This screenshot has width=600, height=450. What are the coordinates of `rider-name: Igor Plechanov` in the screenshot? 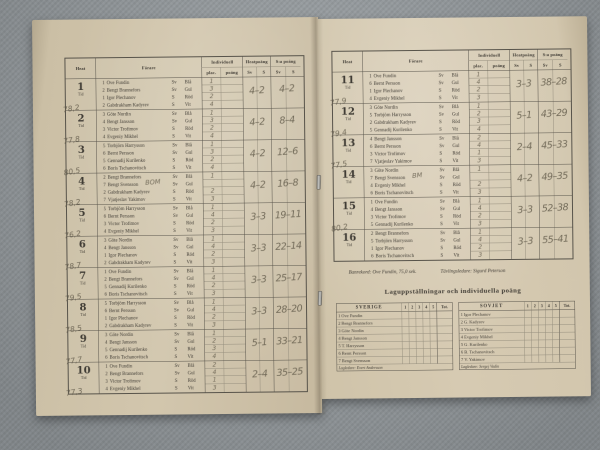 It's located at (121, 98).